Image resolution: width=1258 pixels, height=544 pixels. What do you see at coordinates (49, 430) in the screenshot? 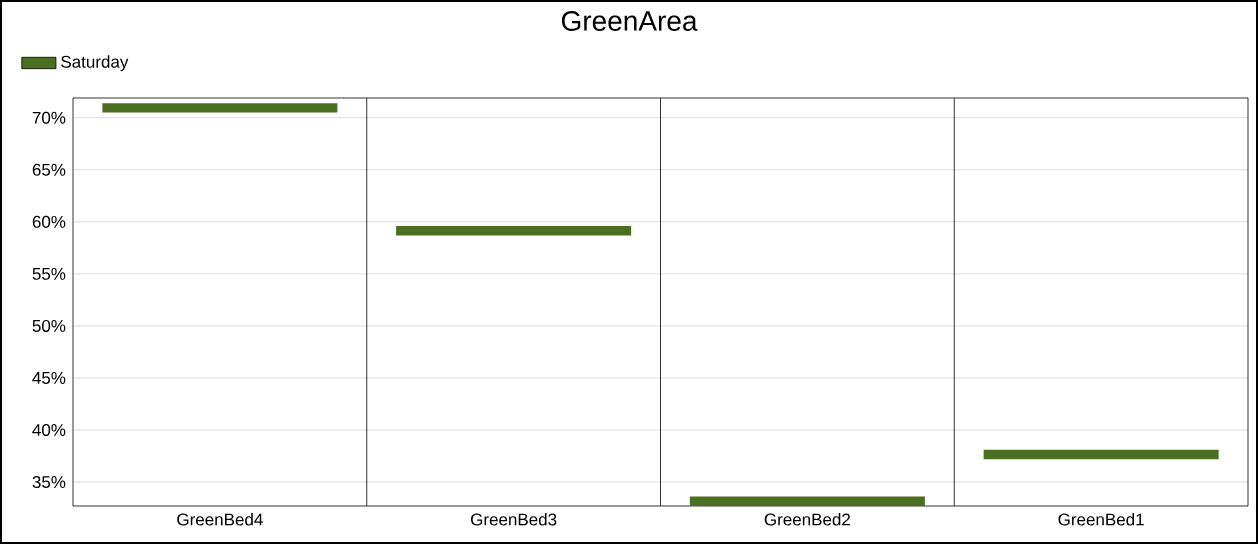
I see `y-tick-label: 40%` at bounding box center [49, 430].